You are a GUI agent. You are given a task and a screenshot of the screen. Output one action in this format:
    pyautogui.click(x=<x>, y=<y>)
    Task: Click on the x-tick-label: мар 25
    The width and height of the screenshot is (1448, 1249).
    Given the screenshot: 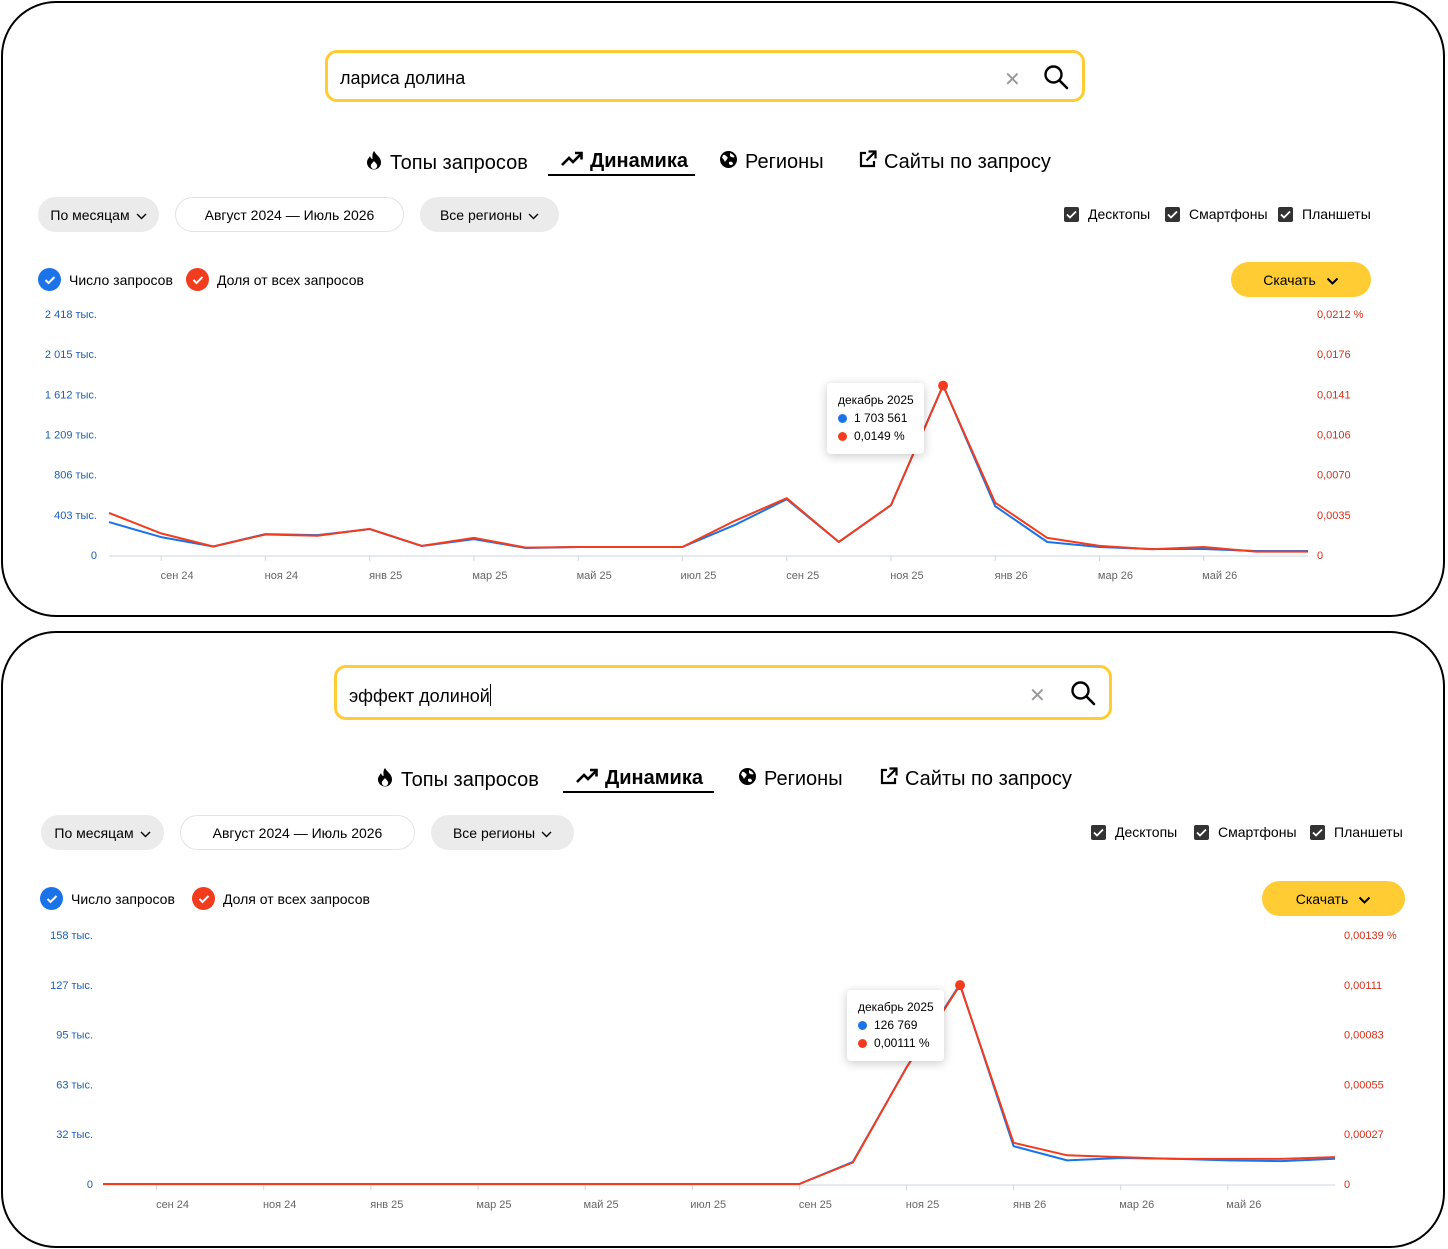 What is the action you would take?
    pyautogui.click(x=489, y=576)
    